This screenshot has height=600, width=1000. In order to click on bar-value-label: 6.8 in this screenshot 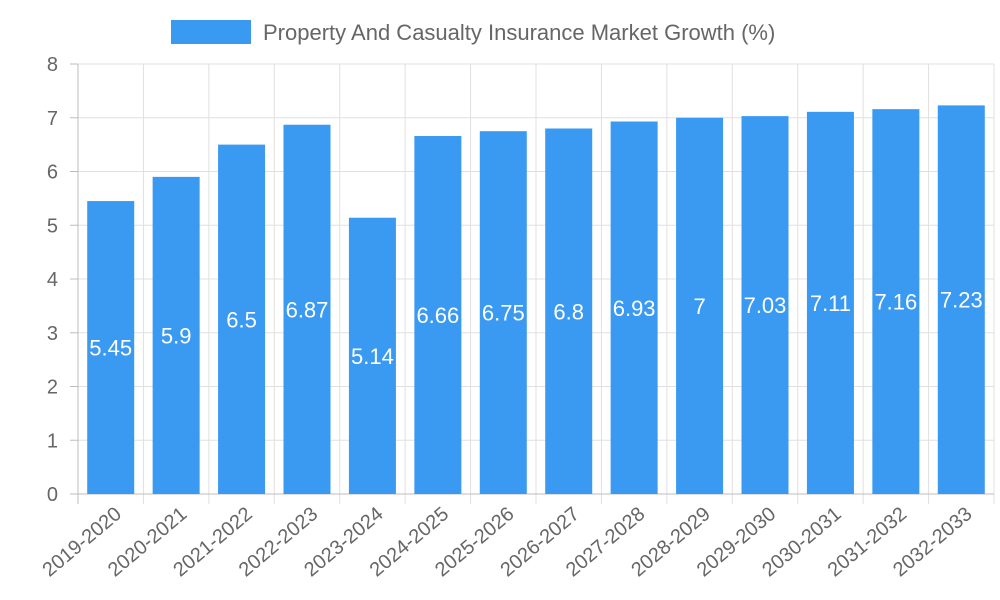, I will do `click(568, 311)`.